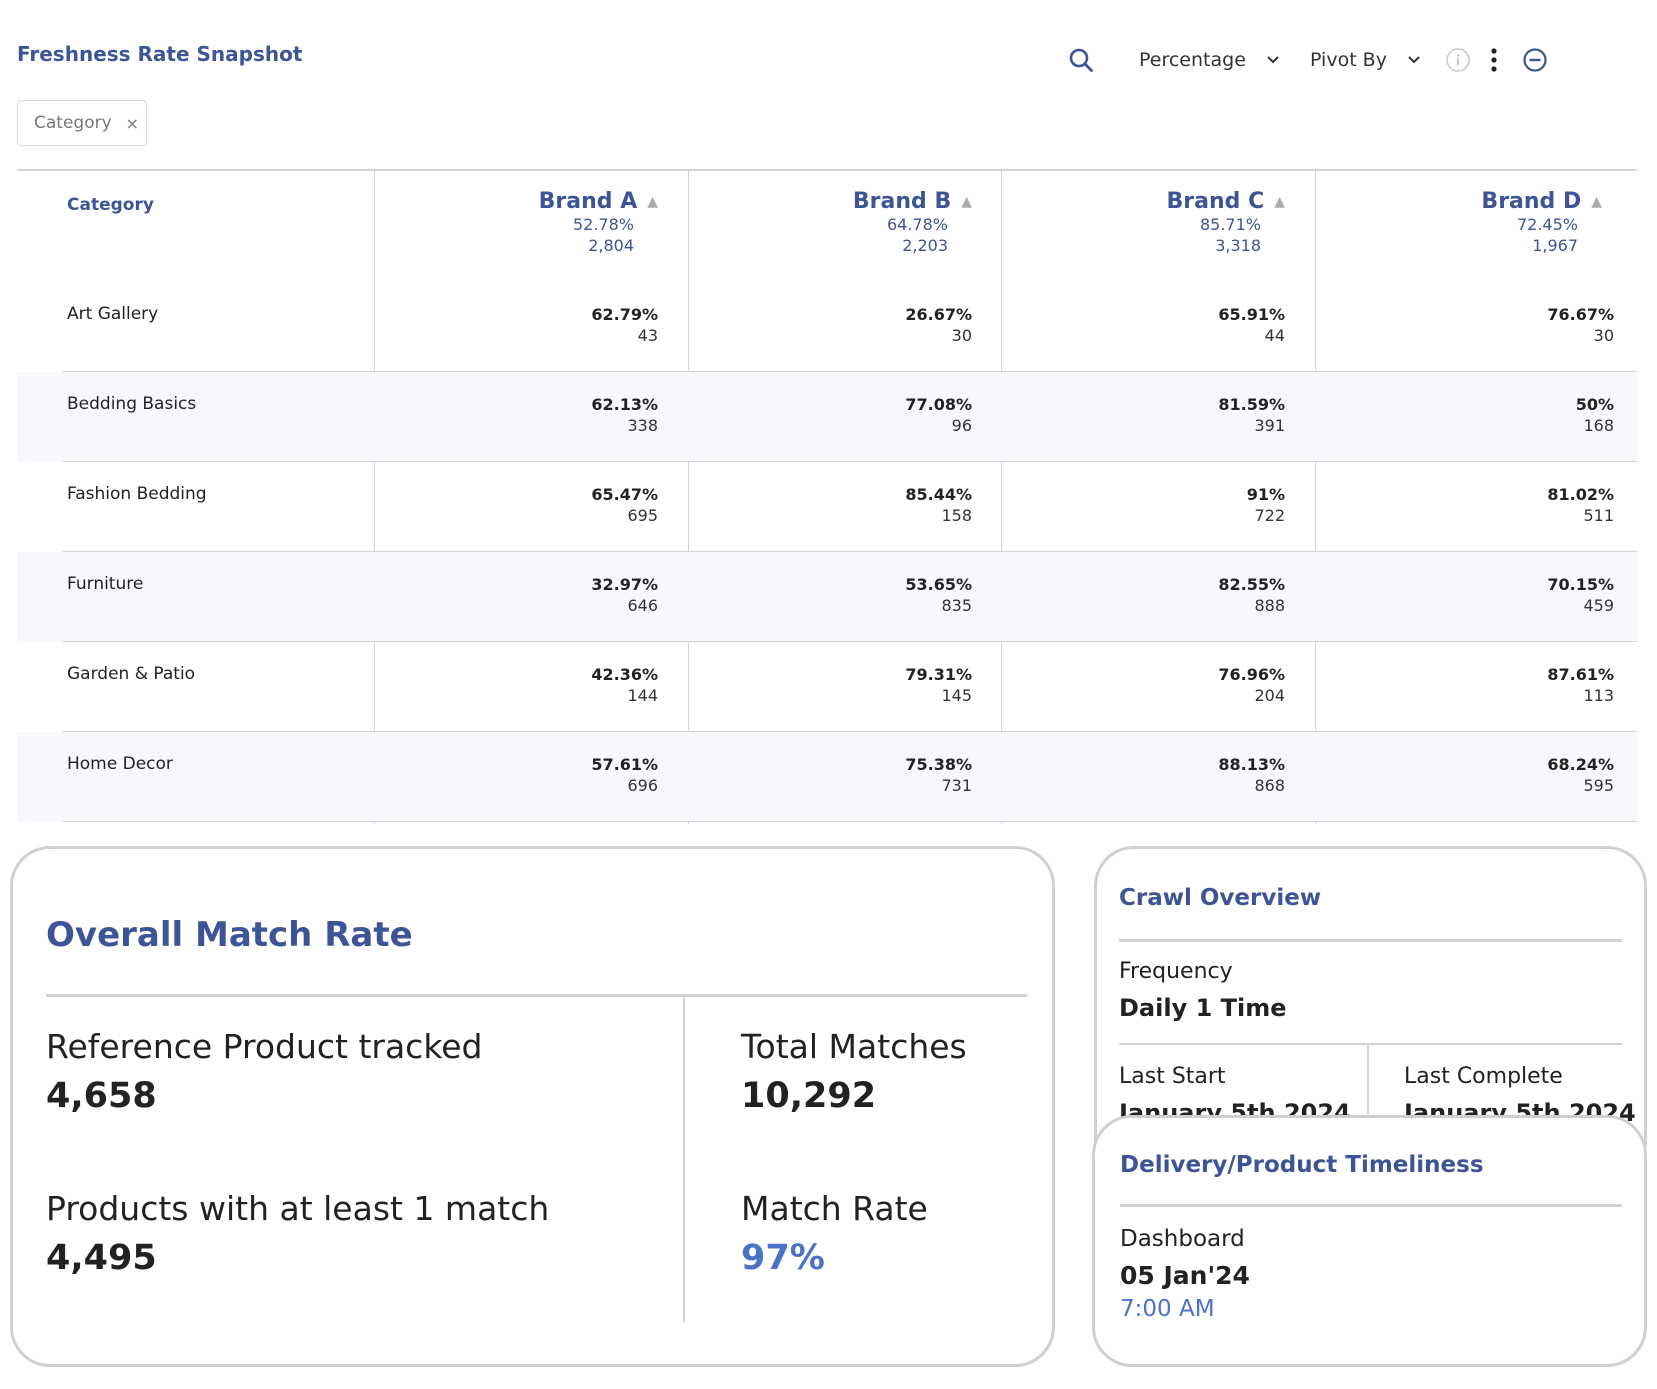  What do you see at coordinates (1251, 325) in the screenshot?
I see `table-cell: 65.91% 44` at bounding box center [1251, 325].